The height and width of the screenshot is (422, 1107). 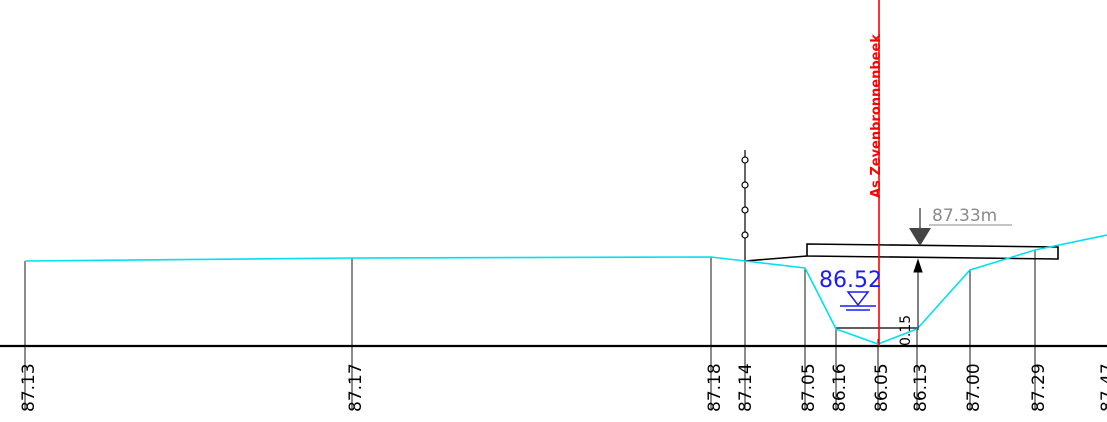 I want to click on ground-level-label: 87.14, so click(x=746, y=387).